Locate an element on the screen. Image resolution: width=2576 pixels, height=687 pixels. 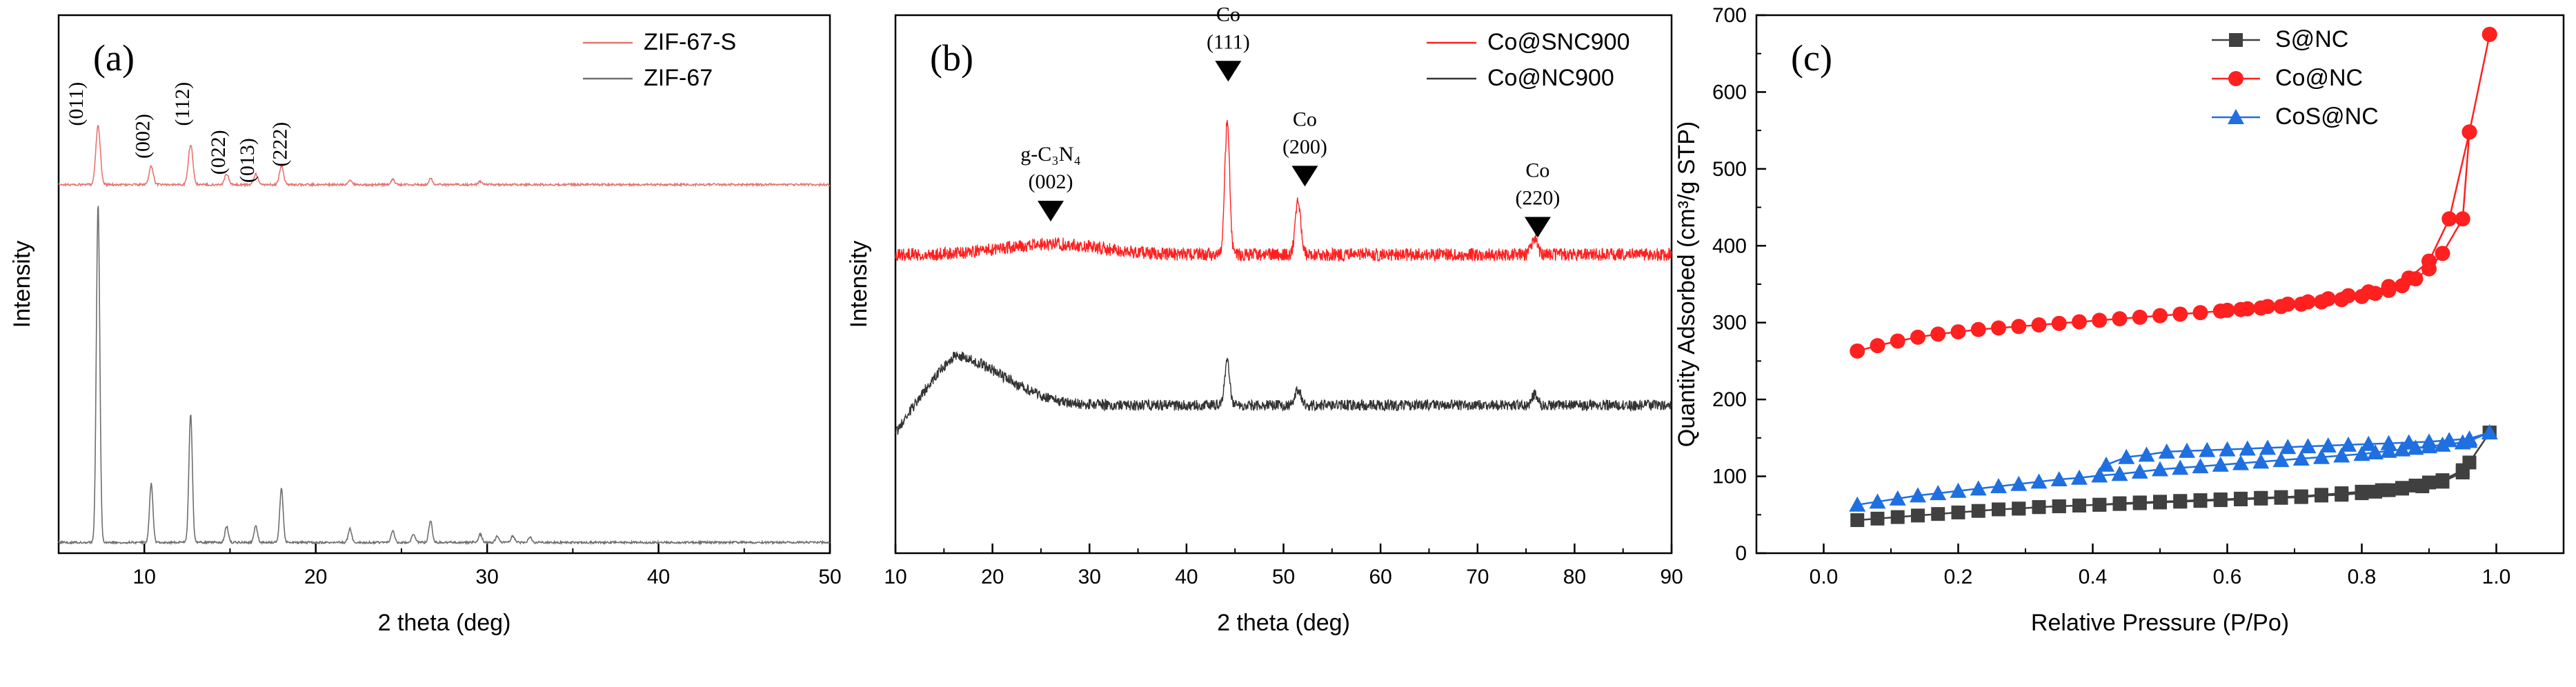
x-tick-label: 10 is located at coordinates (144, 577).